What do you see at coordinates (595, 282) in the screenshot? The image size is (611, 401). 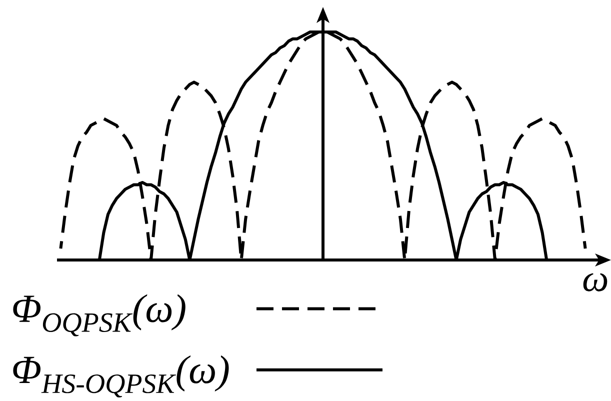 I see `x-axis-title: ω` at bounding box center [595, 282].